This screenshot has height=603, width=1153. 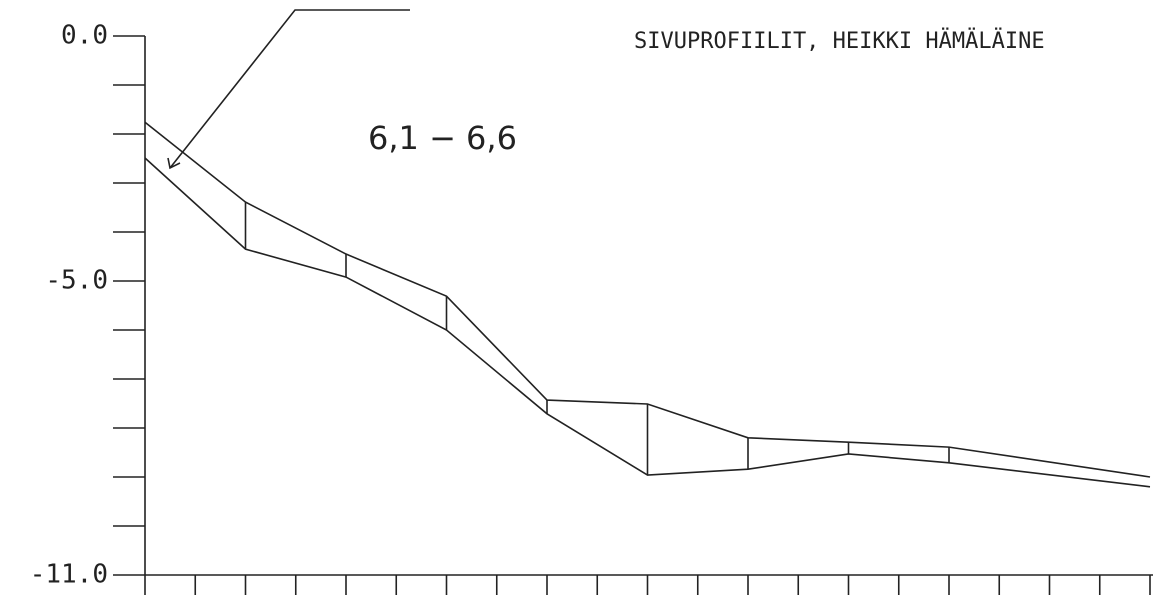 I want to click on annotation-arrow, so click(x=289, y=89).